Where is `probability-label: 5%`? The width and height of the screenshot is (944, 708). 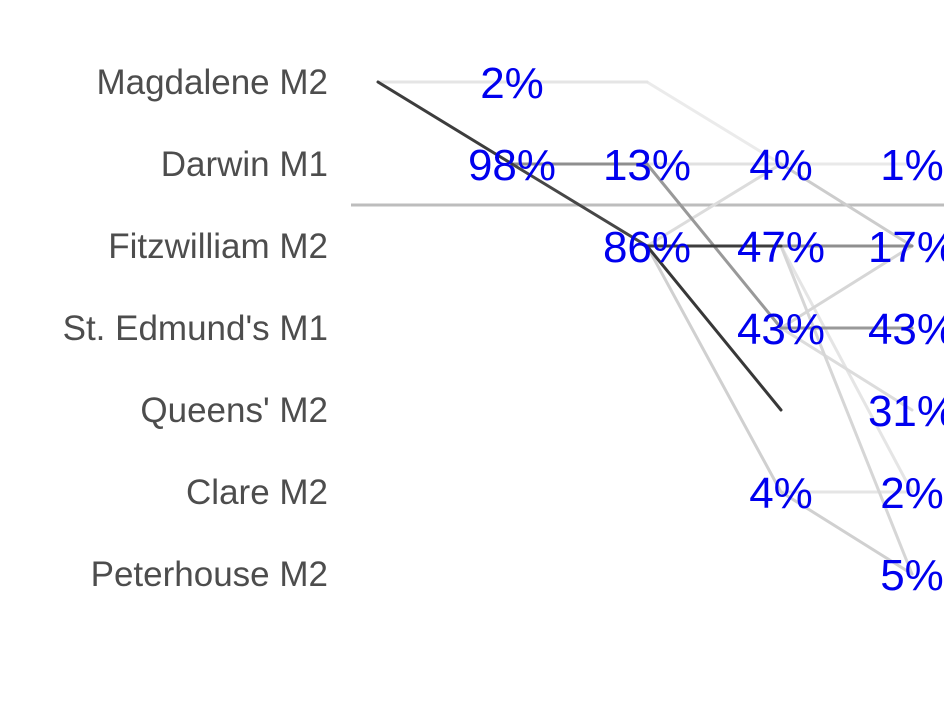
probability-label: 5% is located at coordinates (912, 575).